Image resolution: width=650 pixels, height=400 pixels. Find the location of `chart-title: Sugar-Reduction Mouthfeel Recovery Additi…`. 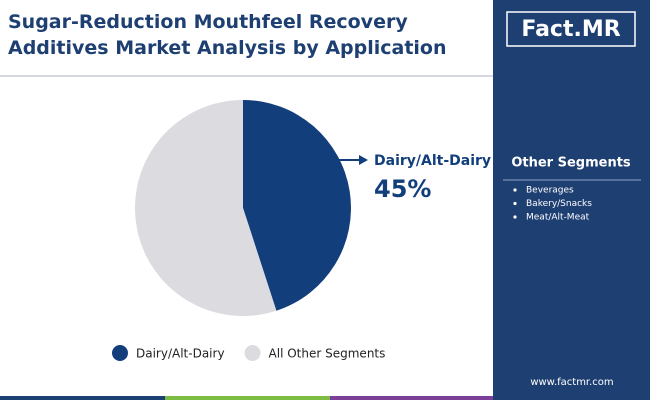

chart-title: Sugar-Reduction Mouthfeel Recovery Additi… is located at coordinates (227, 35).